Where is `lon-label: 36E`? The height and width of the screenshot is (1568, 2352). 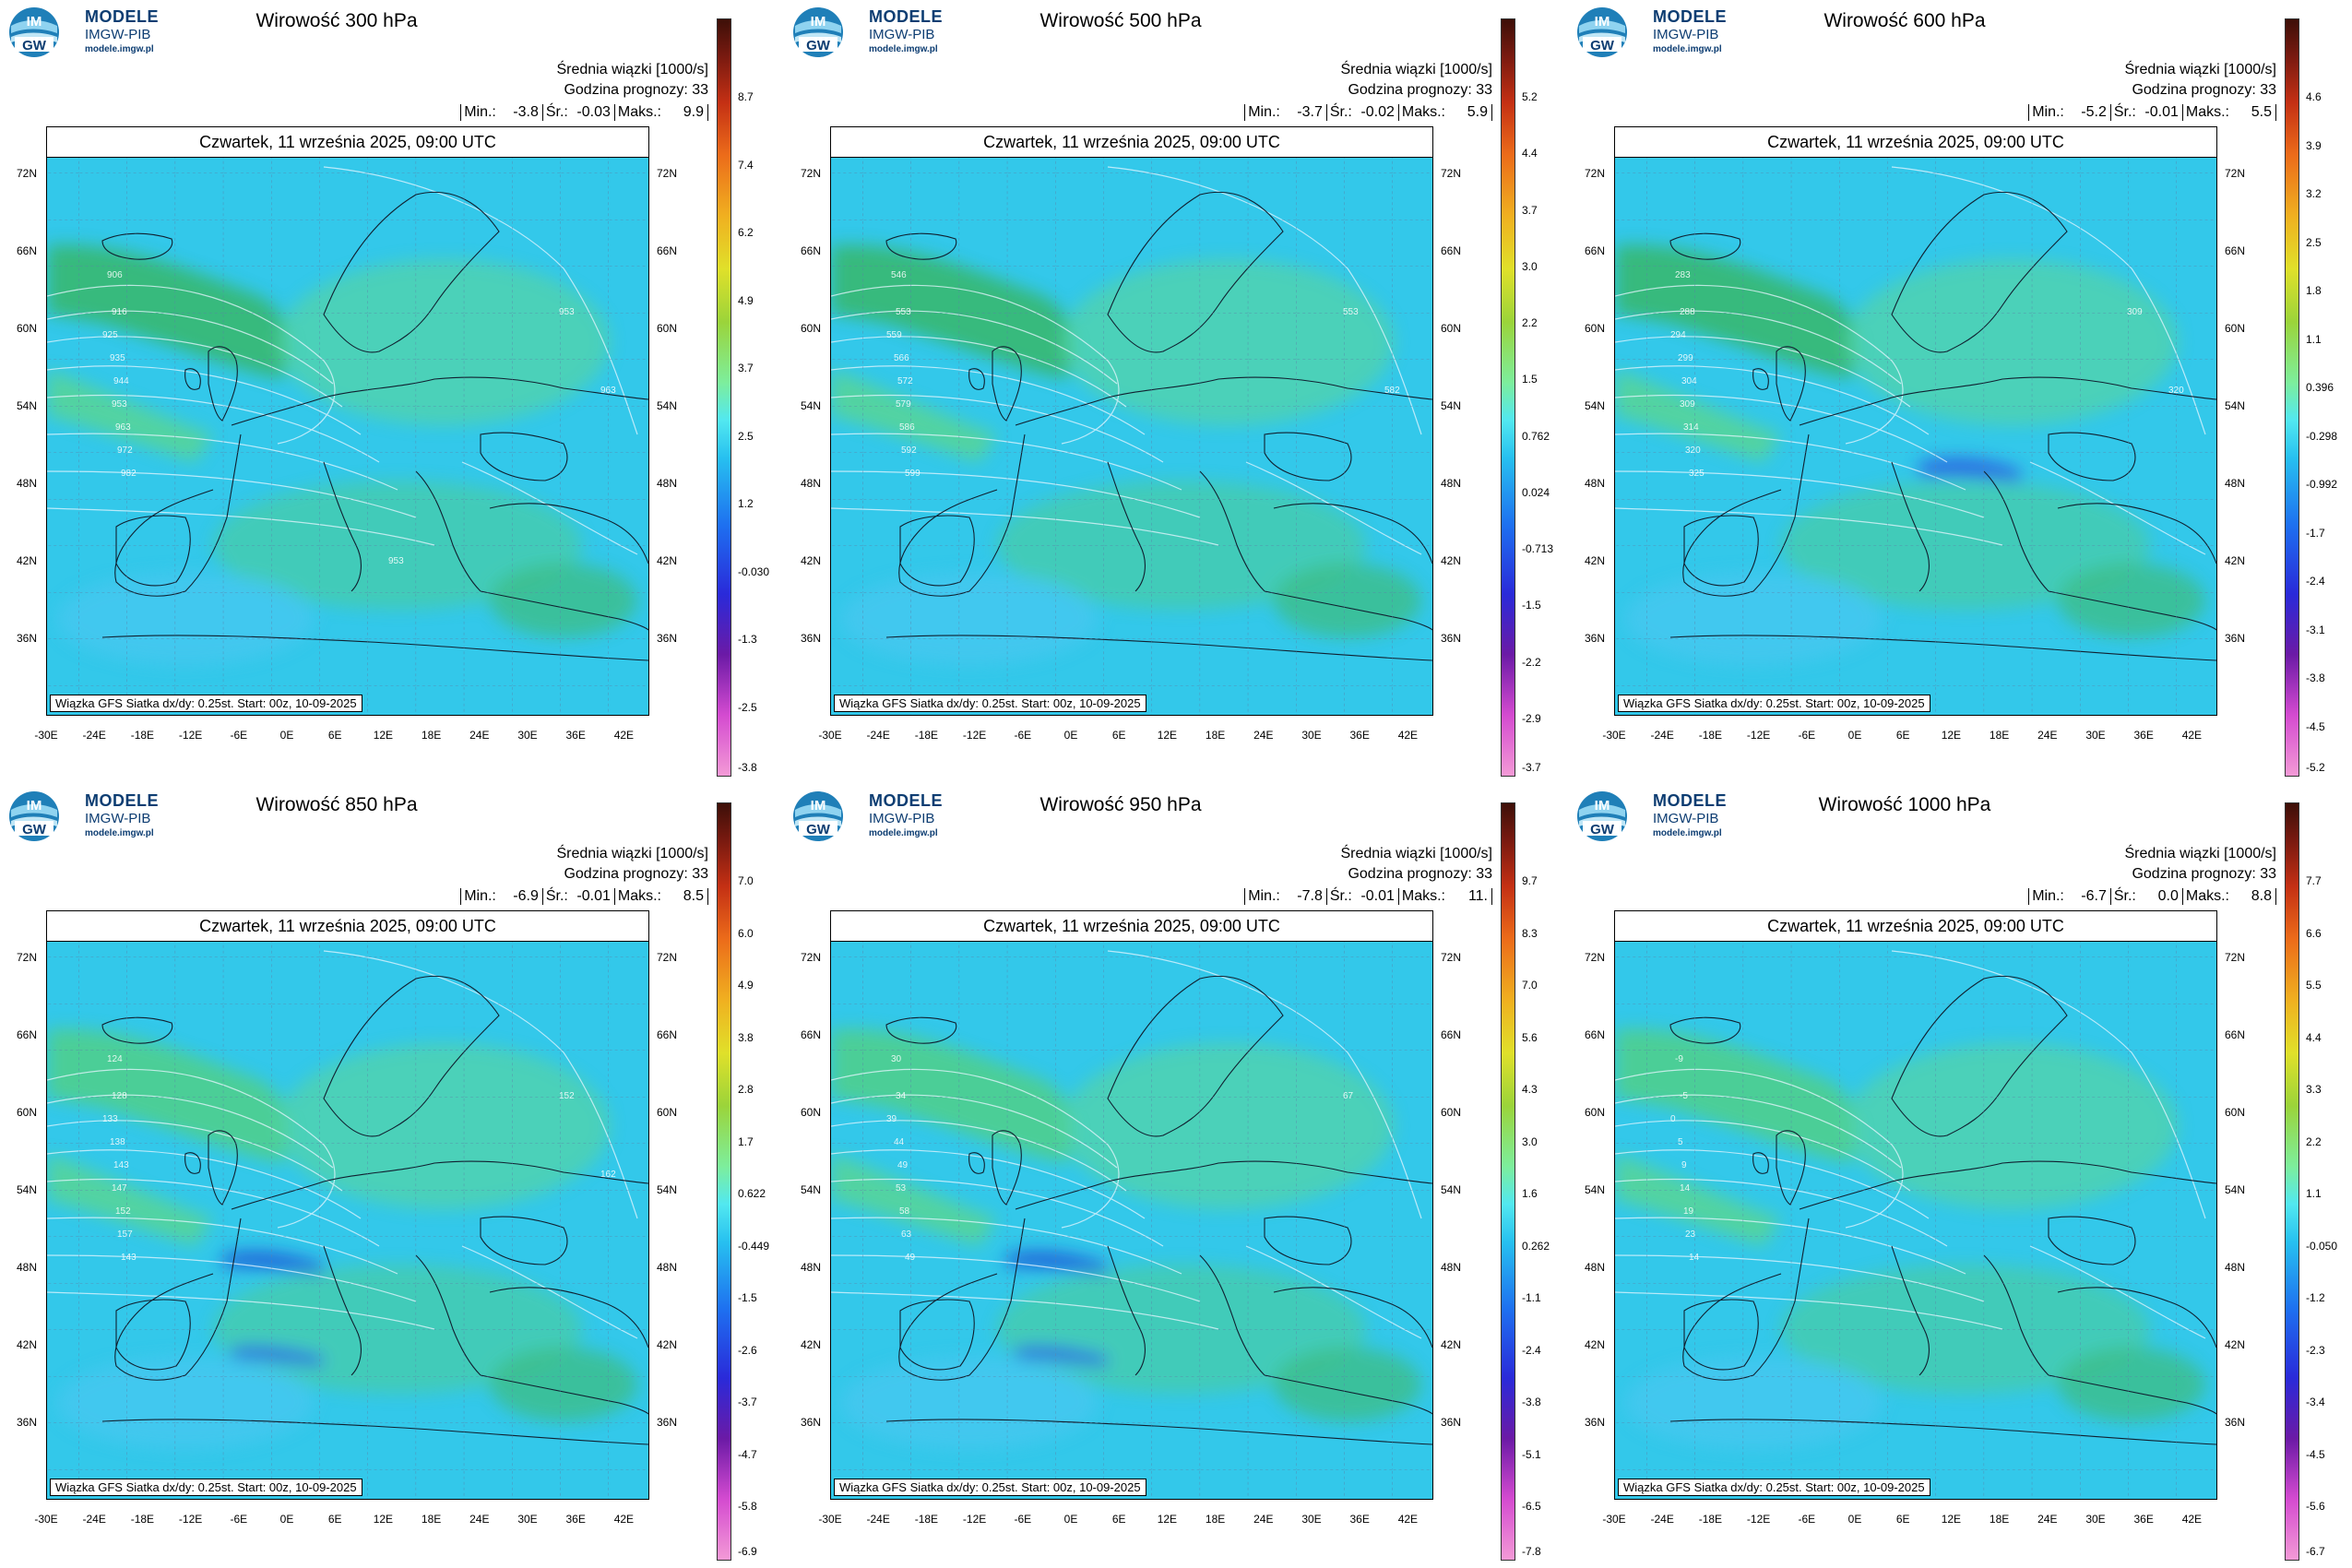 lon-label: 36E is located at coordinates (1359, 1519).